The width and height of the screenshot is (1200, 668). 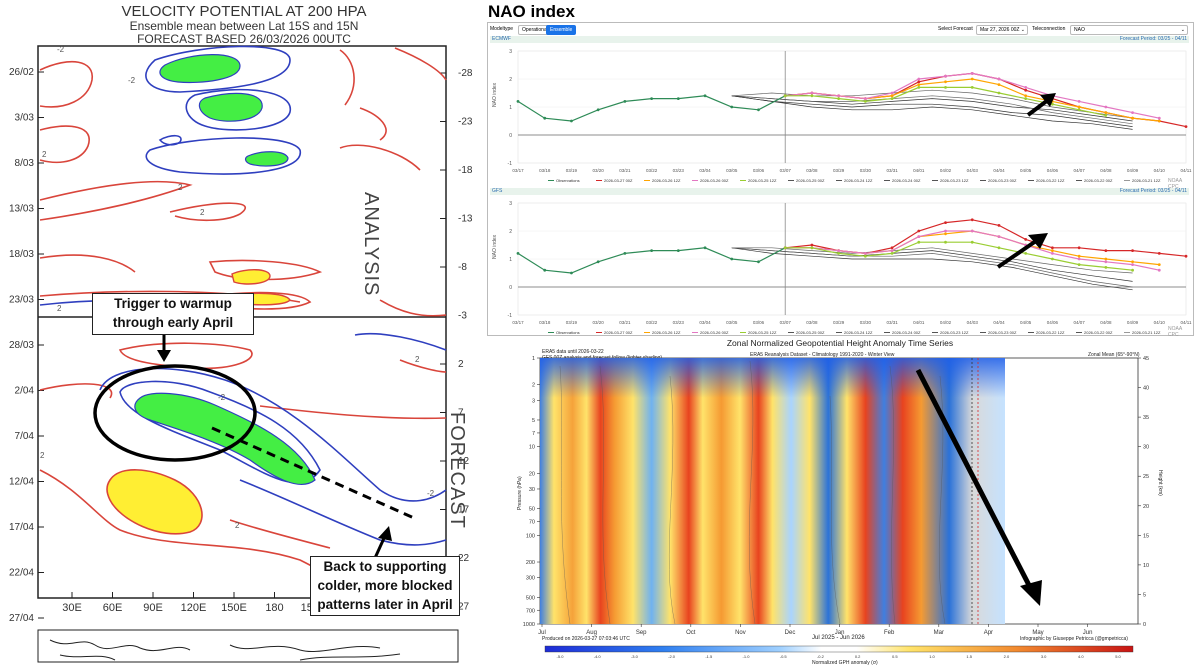 What do you see at coordinates (461, 413) in the screenshot?
I see `vp-right-tick-label: 7` at bounding box center [461, 413].